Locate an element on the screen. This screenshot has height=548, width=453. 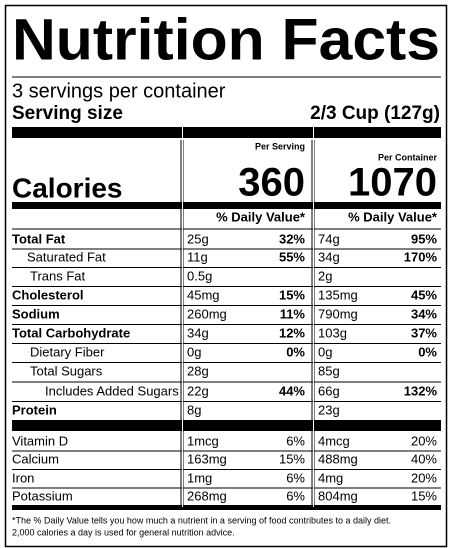
serving-size-label: Serving size is located at coordinates (67, 113).